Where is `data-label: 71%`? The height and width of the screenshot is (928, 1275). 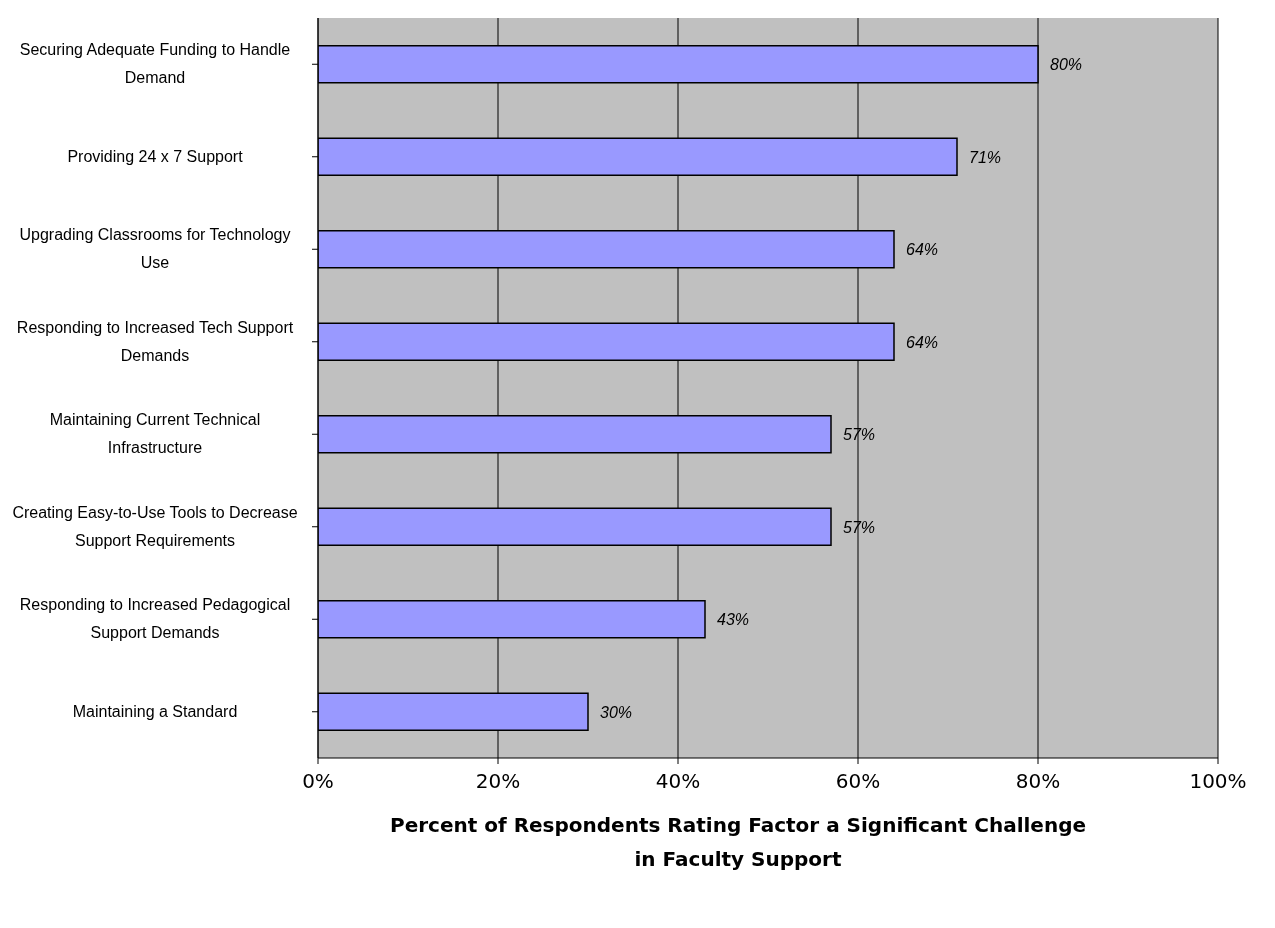
data-label: 71% is located at coordinates (985, 157).